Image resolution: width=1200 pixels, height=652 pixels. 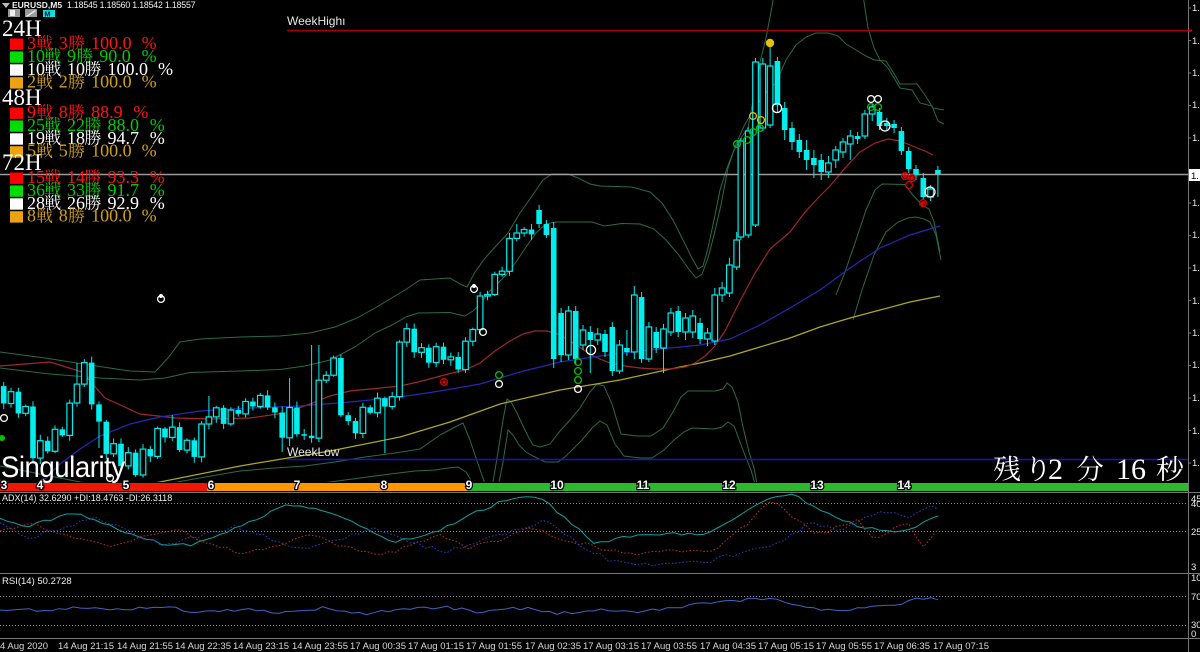 What do you see at coordinates (817, 485) in the screenshot?
I see `svg-text: 13` at bounding box center [817, 485].